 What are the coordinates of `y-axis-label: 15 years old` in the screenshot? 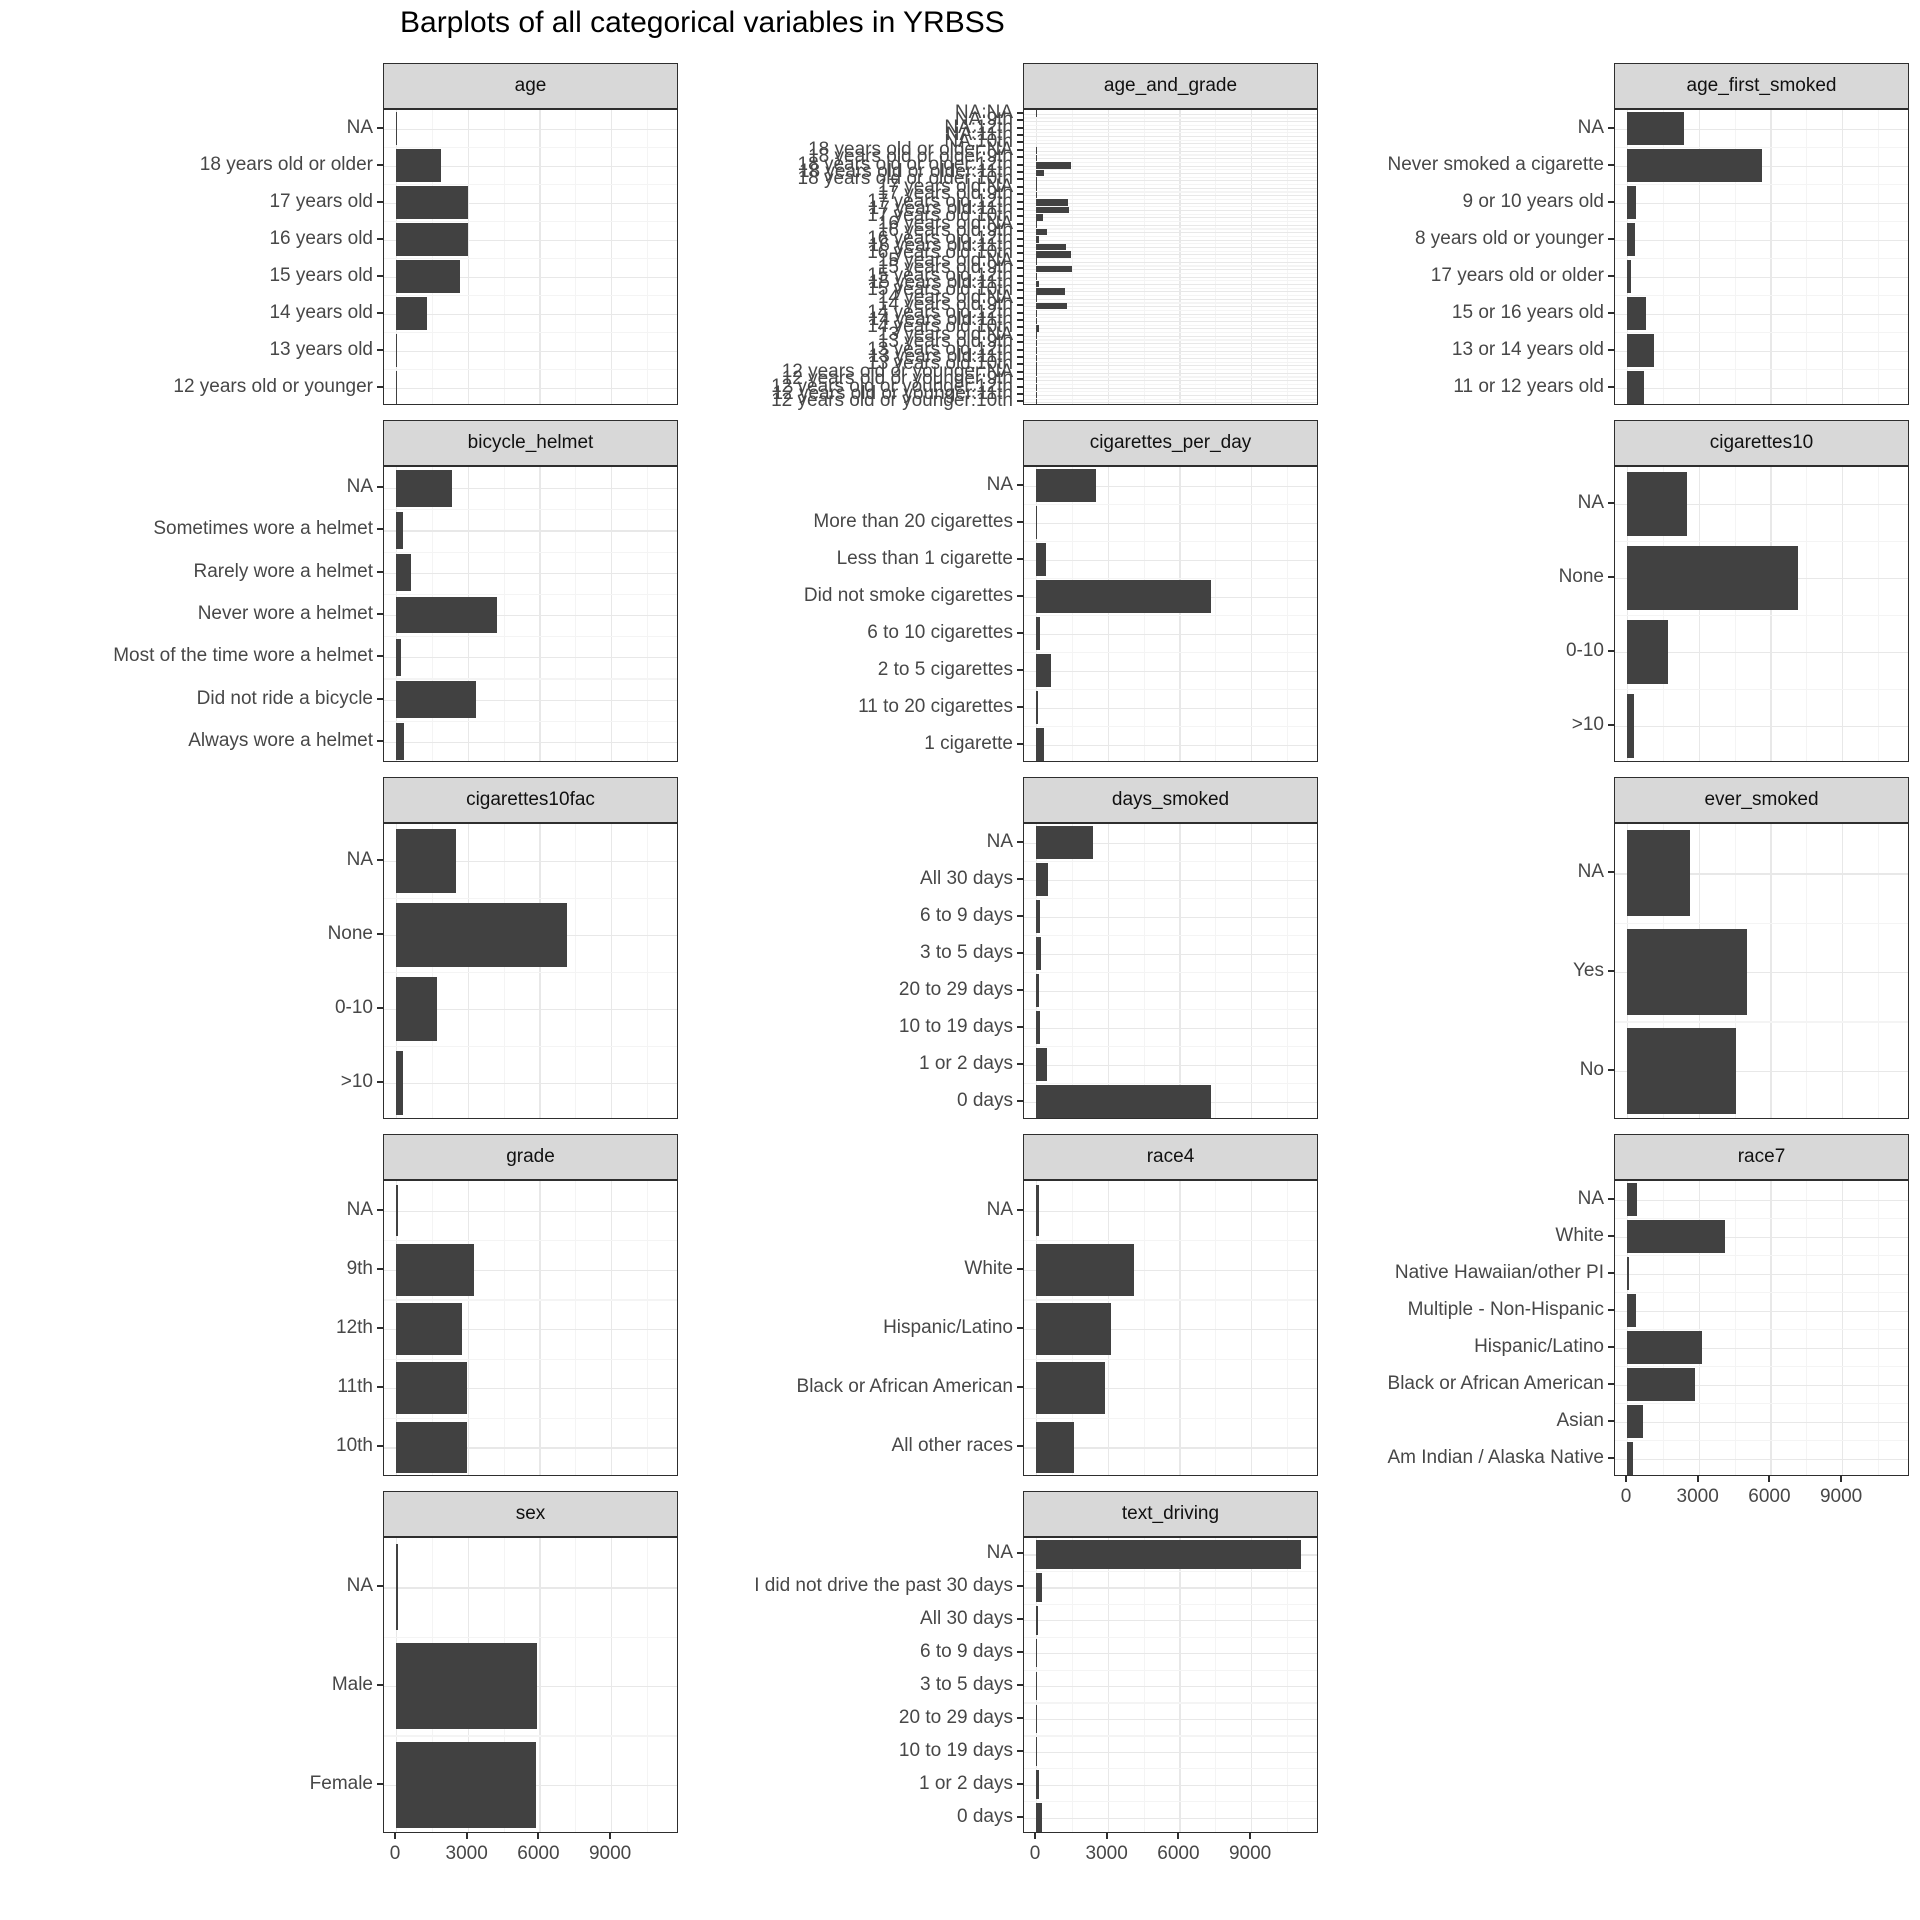 It's located at (321, 275).